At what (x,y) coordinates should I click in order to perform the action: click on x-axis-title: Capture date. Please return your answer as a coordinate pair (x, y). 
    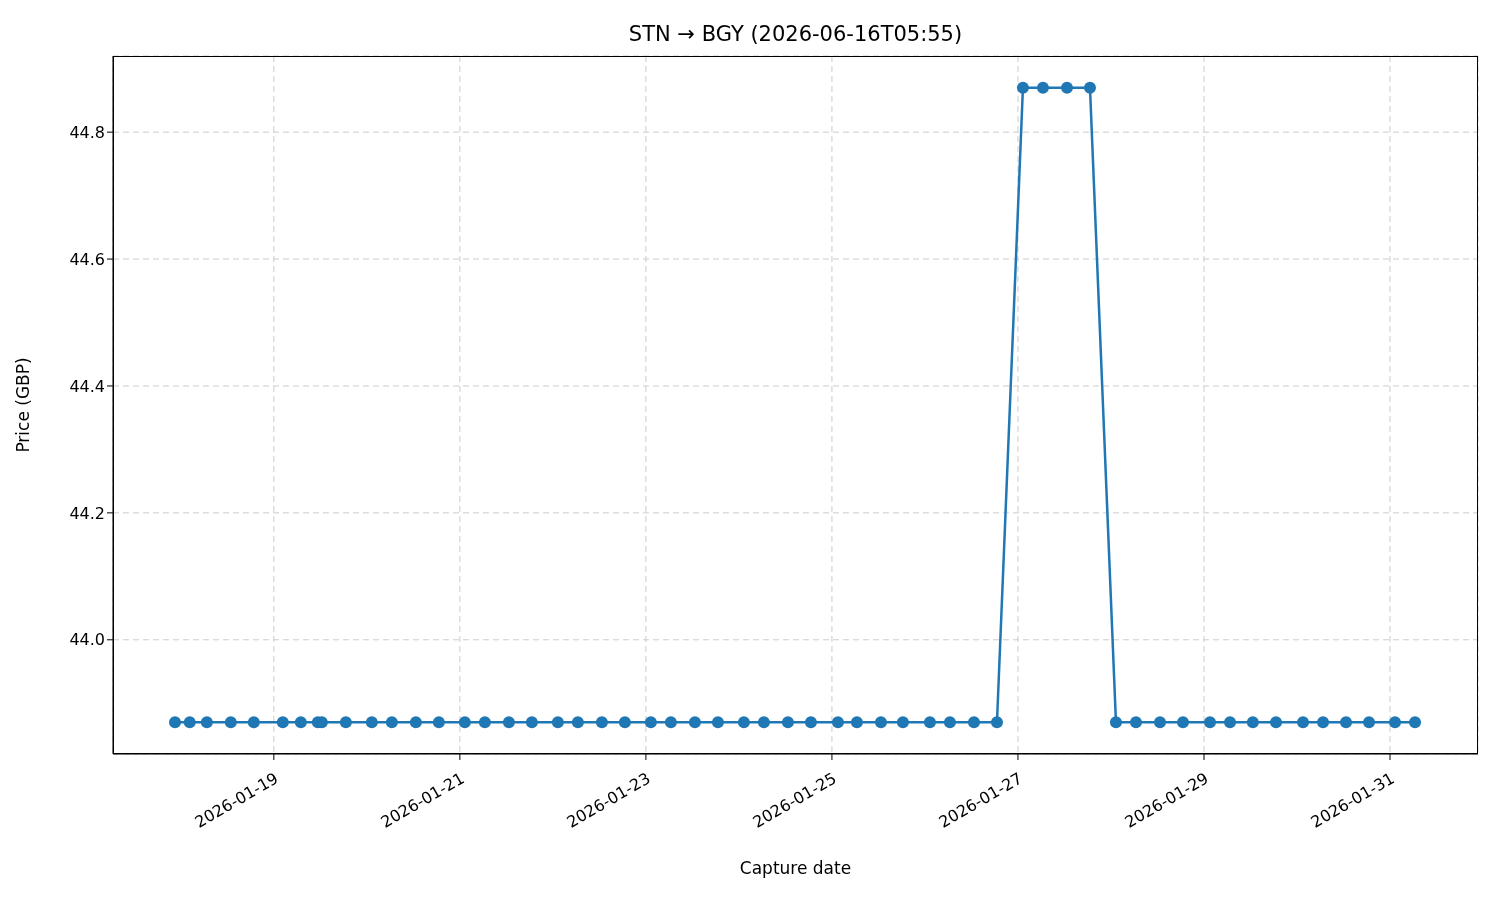
    Looking at the image, I should click on (795, 868).